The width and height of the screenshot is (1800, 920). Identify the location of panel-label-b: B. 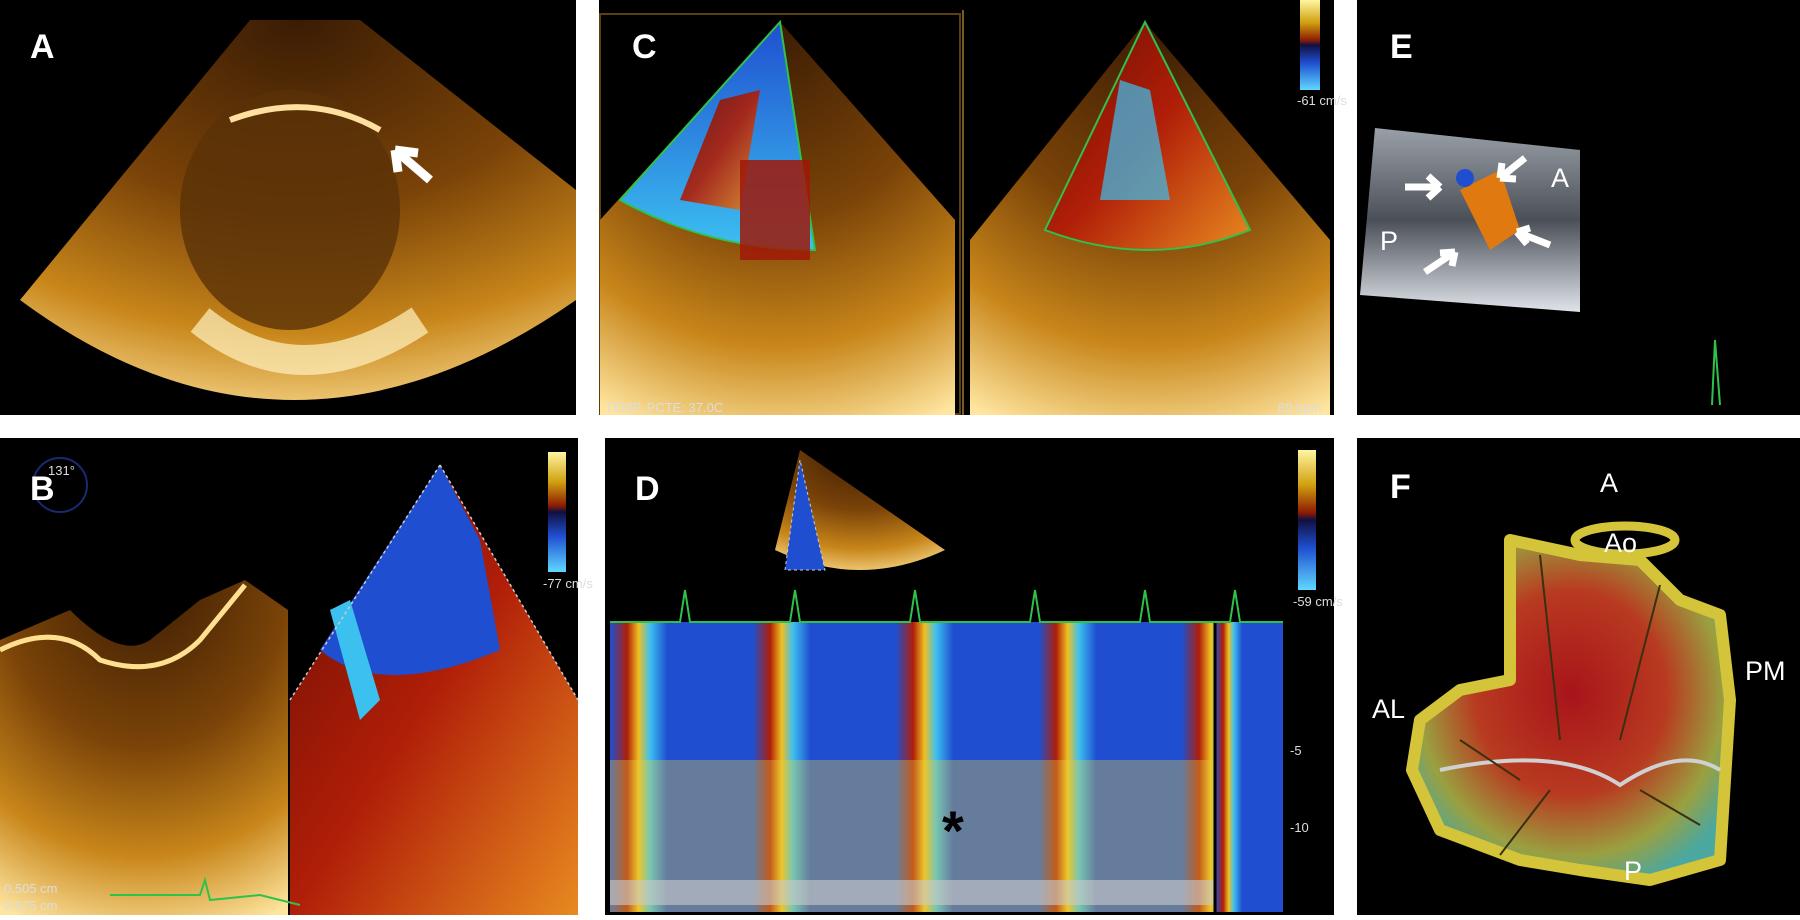
(42, 489).